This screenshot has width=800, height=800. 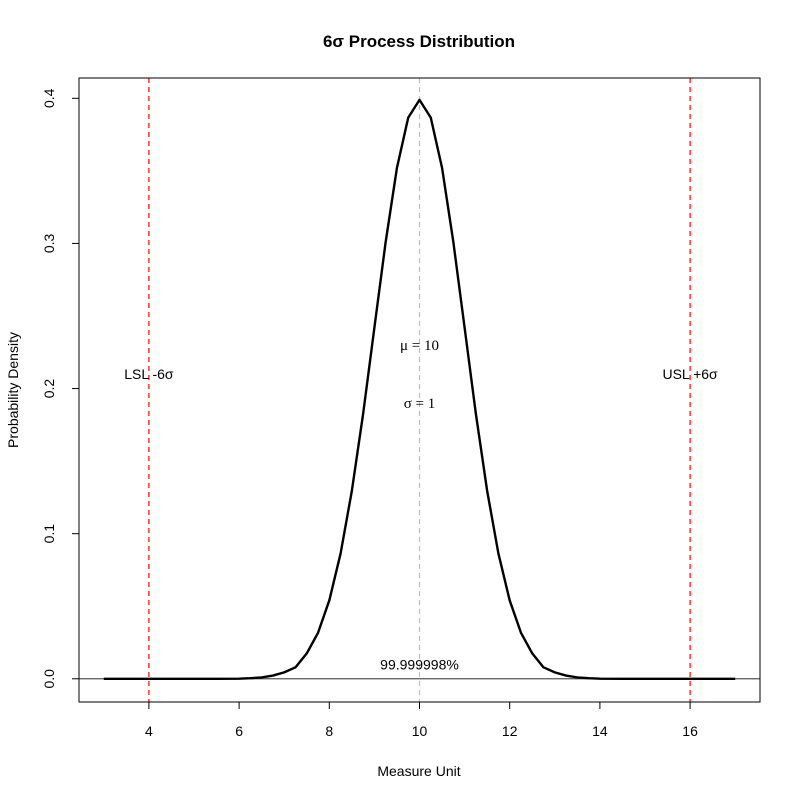 I want to click on x-tick-label: 14, so click(x=600, y=731).